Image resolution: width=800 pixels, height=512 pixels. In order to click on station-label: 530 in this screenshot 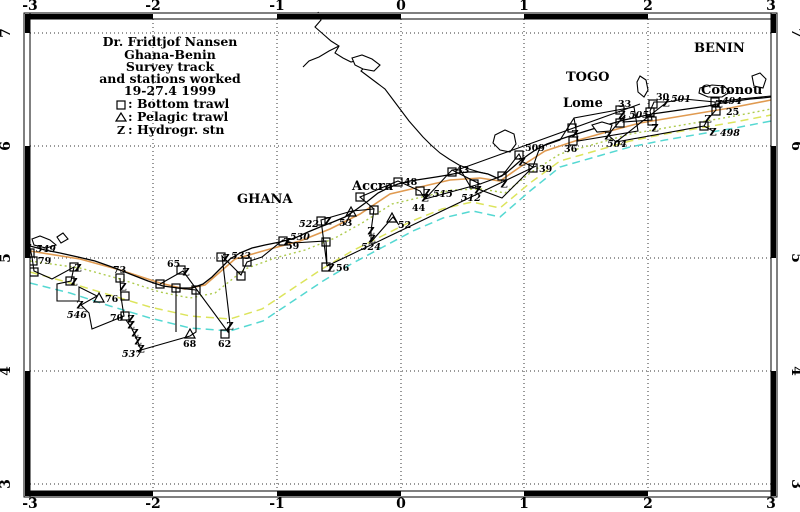, I will do `click(300, 237)`.